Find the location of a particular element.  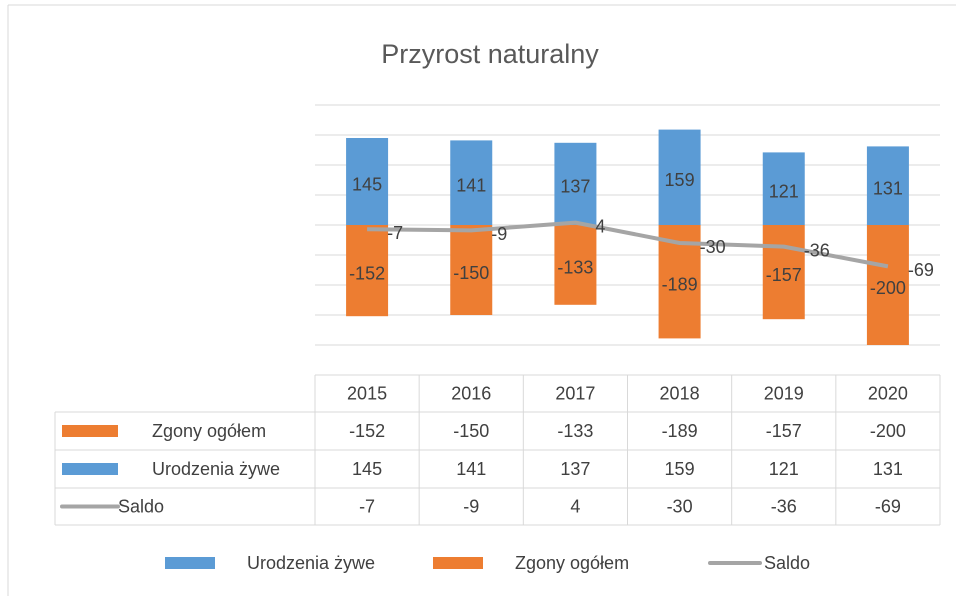

table-cell: -30 is located at coordinates (680, 506).